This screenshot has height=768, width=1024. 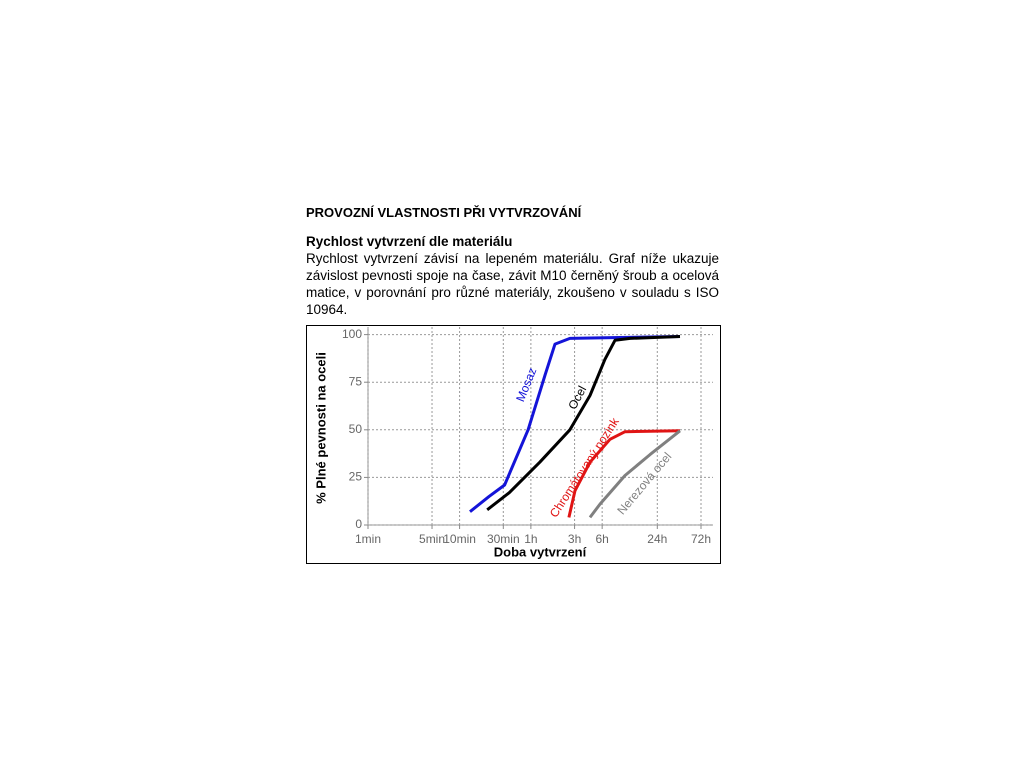 What do you see at coordinates (358, 524) in the screenshot?
I see `y-tick-label: 0` at bounding box center [358, 524].